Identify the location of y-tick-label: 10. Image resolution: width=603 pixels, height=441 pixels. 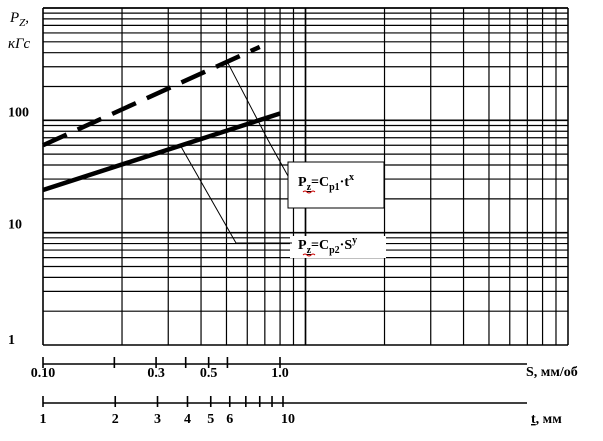
(15, 225).